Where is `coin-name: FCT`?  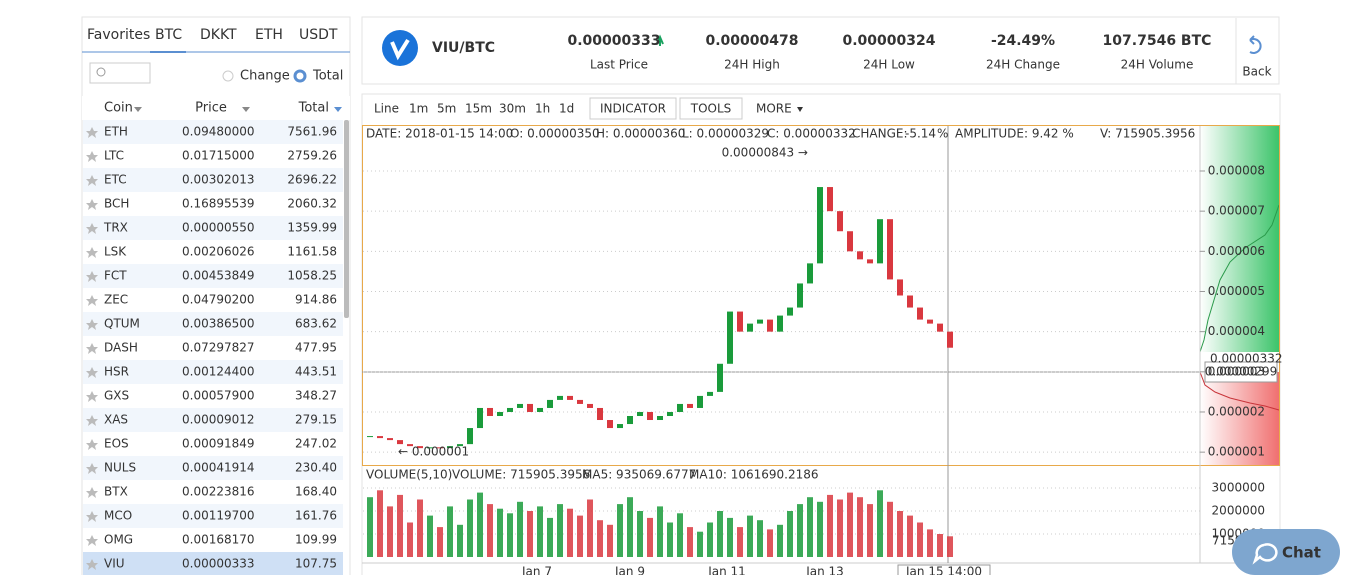 coin-name: FCT is located at coordinates (115, 276).